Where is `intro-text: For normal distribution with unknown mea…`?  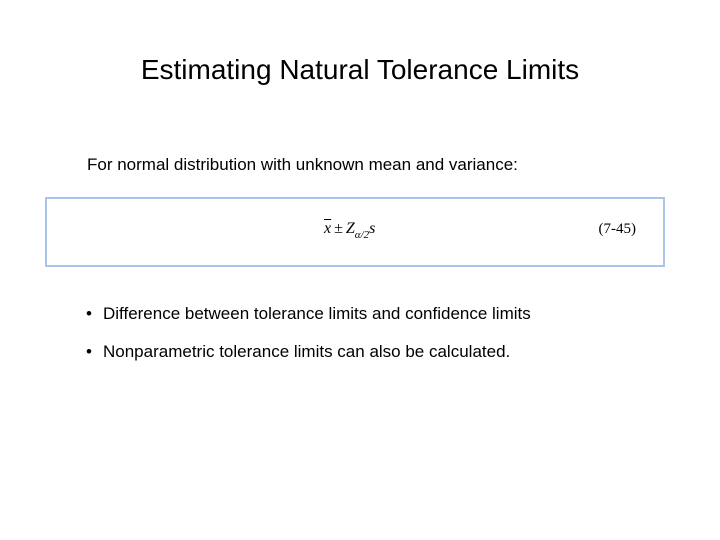
intro-text: For normal distribution with unknown mea… is located at coordinates (302, 164).